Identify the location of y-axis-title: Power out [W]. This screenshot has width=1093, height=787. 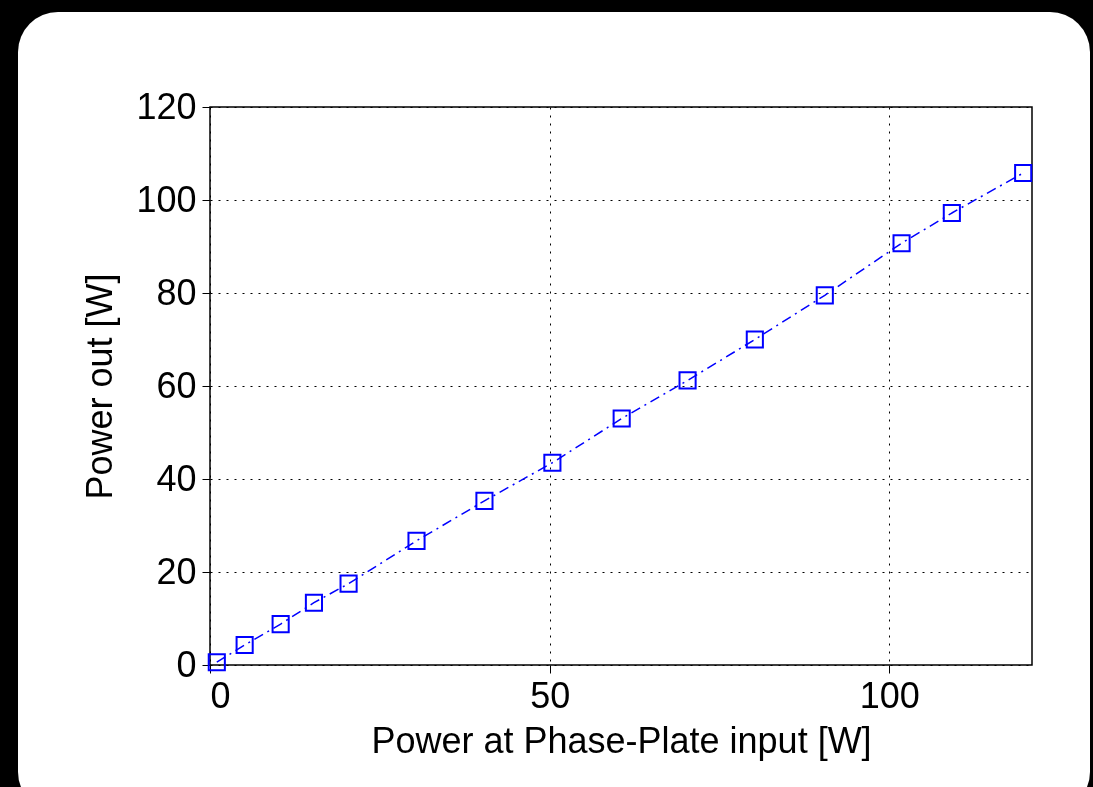
(100, 386).